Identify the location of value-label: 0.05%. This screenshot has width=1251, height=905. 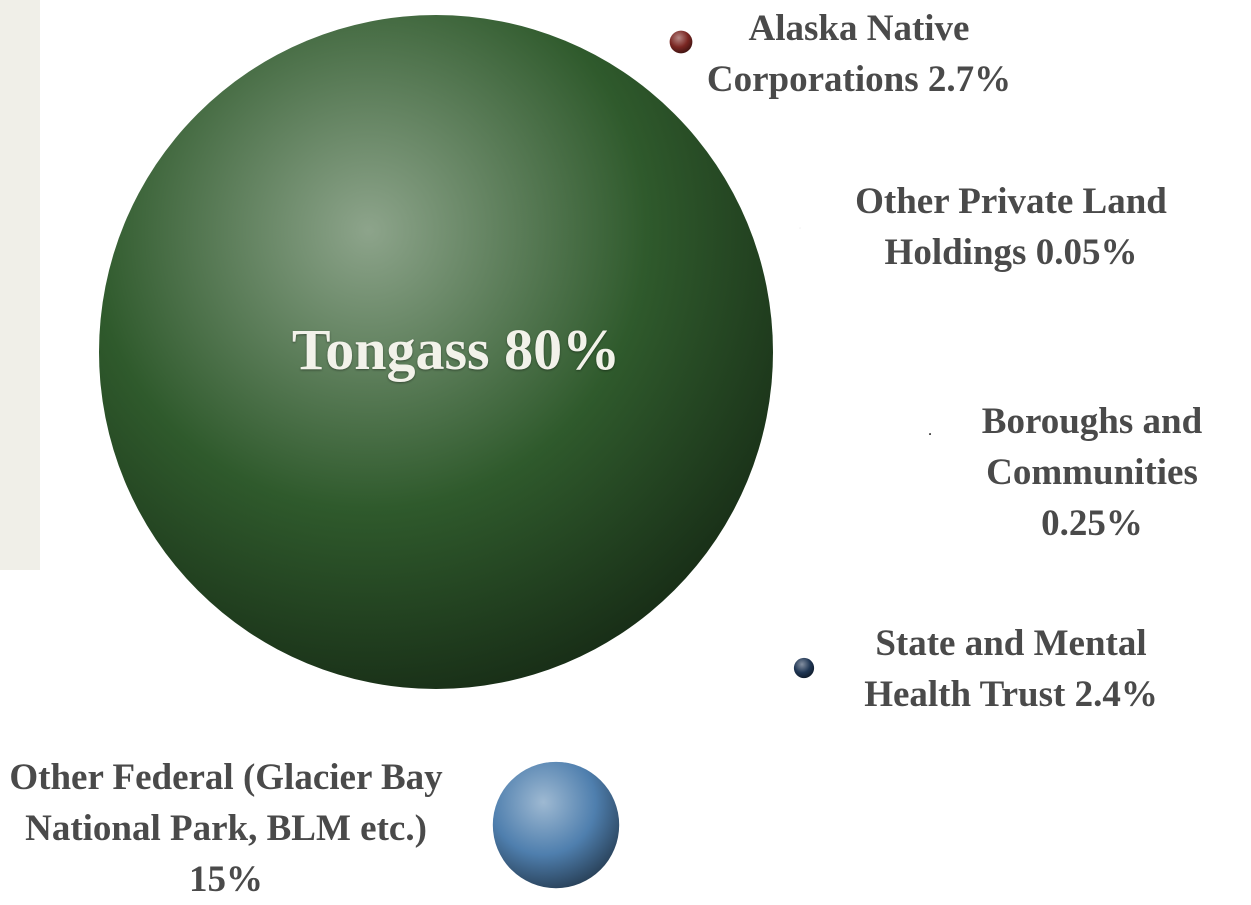
(1087, 252).